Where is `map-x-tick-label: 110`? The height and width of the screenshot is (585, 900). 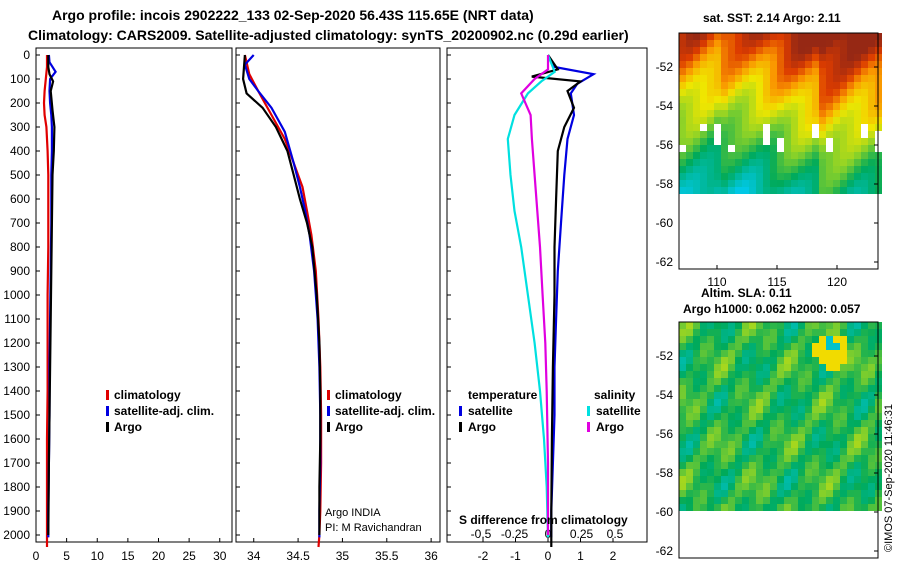
map-x-tick-label: 110 is located at coordinates (716, 282).